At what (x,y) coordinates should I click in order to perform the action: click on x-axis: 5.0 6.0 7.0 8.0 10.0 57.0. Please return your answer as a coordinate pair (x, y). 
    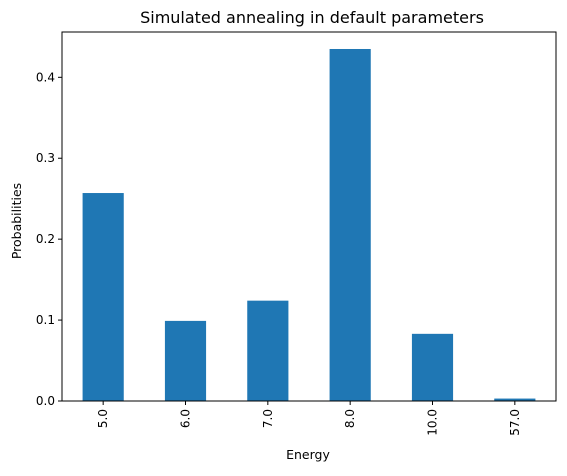
    Looking at the image, I should click on (309, 418).